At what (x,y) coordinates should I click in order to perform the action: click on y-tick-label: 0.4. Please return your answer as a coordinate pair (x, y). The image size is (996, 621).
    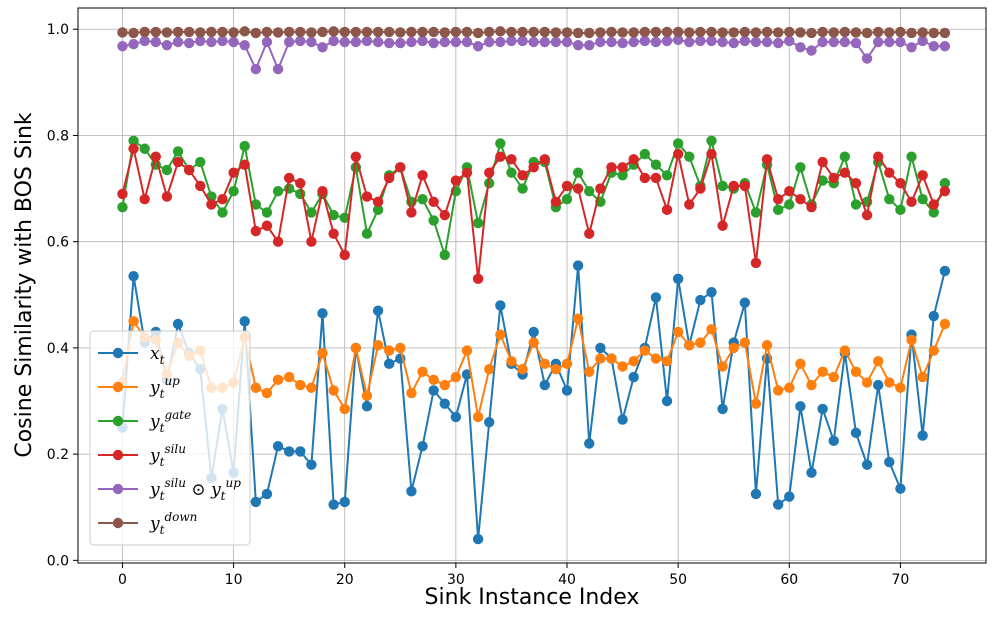
    Looking at the image, I should click on (58, 349).